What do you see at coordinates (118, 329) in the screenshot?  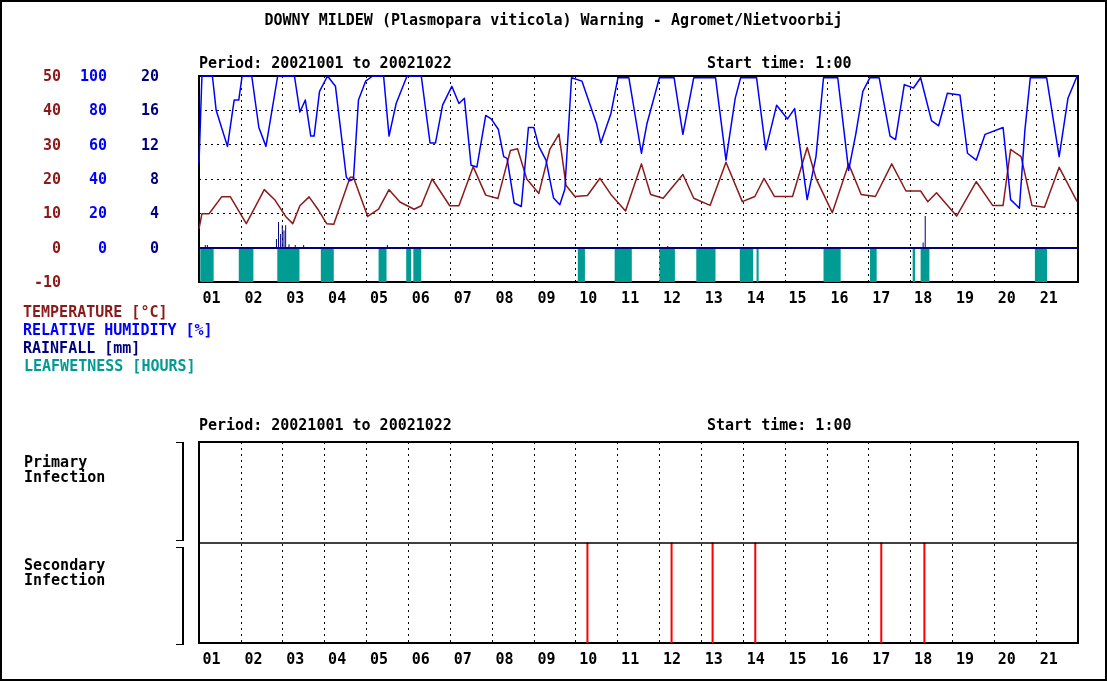 I see `text: RELATIVE HUMIDITY [%]` at bounding box center [118, 329].